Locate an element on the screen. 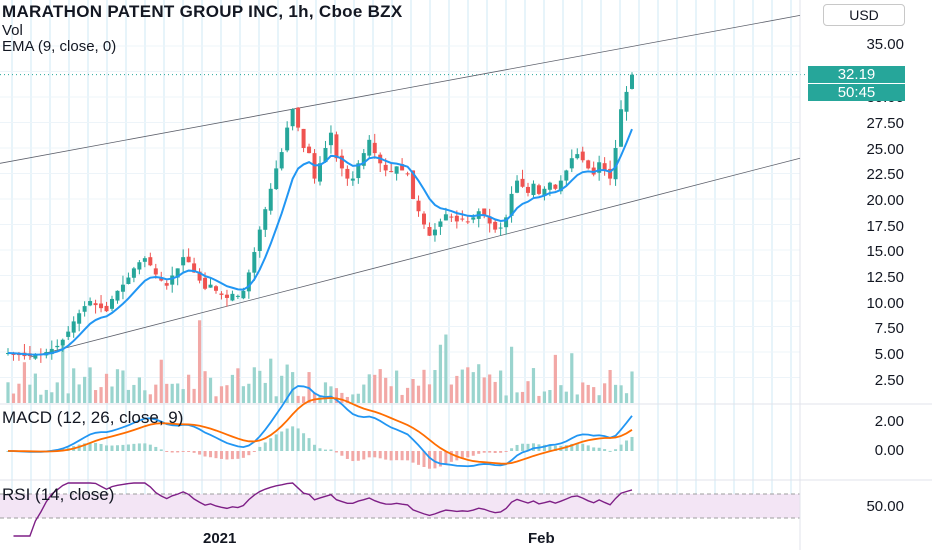  rsi-tick: 50.00 is located at coordinates (885, 506).